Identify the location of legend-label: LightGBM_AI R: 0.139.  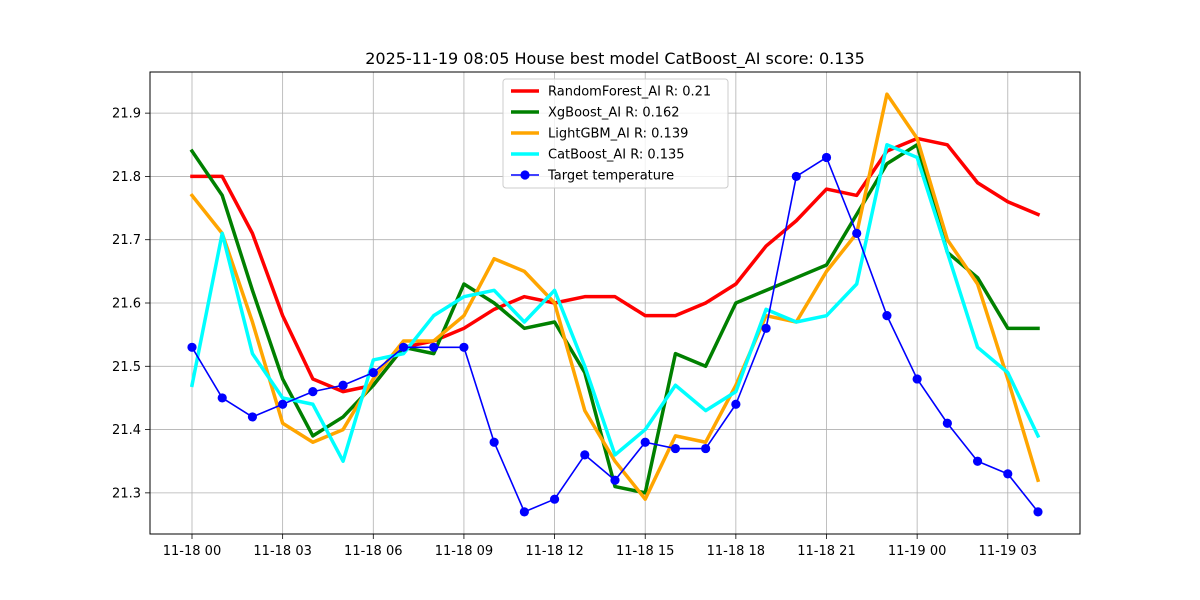
(618, 134).